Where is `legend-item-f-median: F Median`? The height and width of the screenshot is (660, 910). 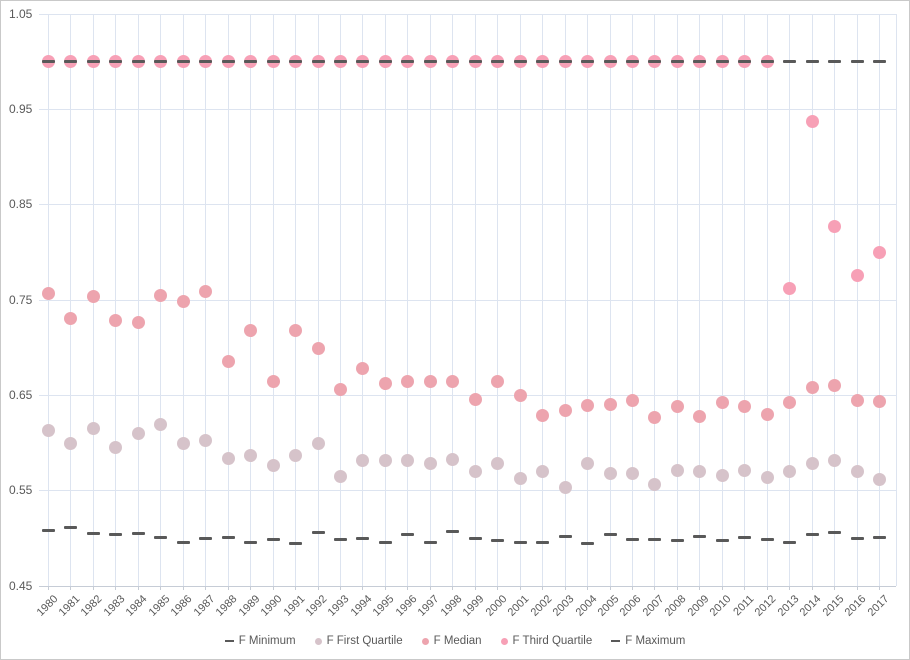
legend-item-f-median: F Median is located at coordinates (451, 641).